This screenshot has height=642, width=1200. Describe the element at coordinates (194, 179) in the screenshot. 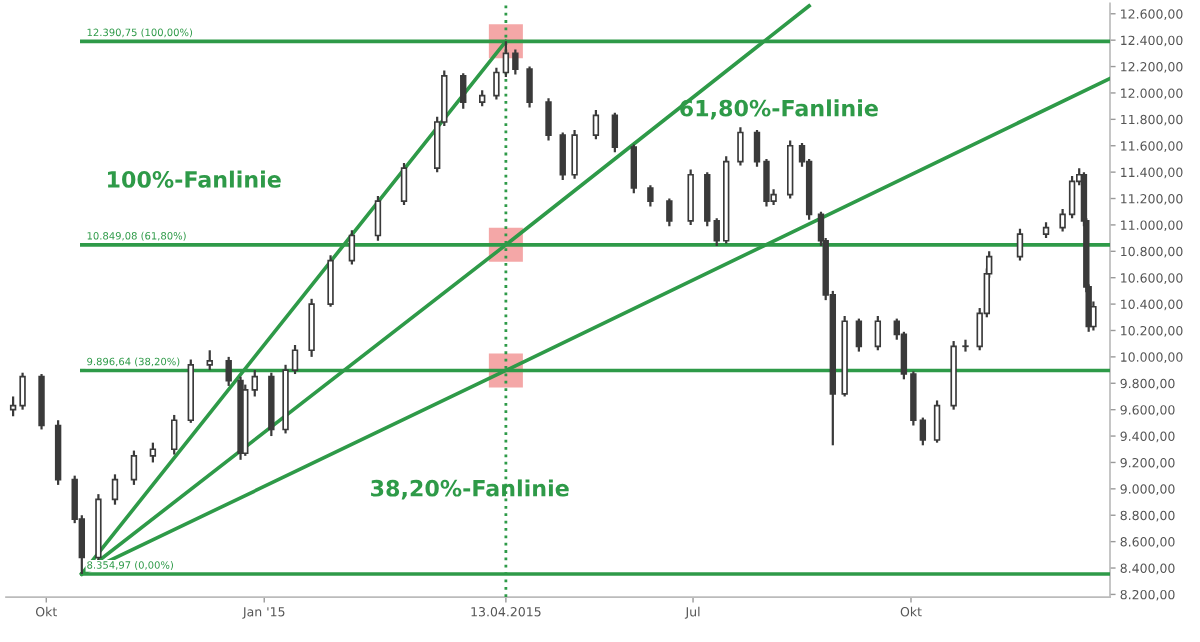

I see `annotation: 100%-Fanlinie` at that location.